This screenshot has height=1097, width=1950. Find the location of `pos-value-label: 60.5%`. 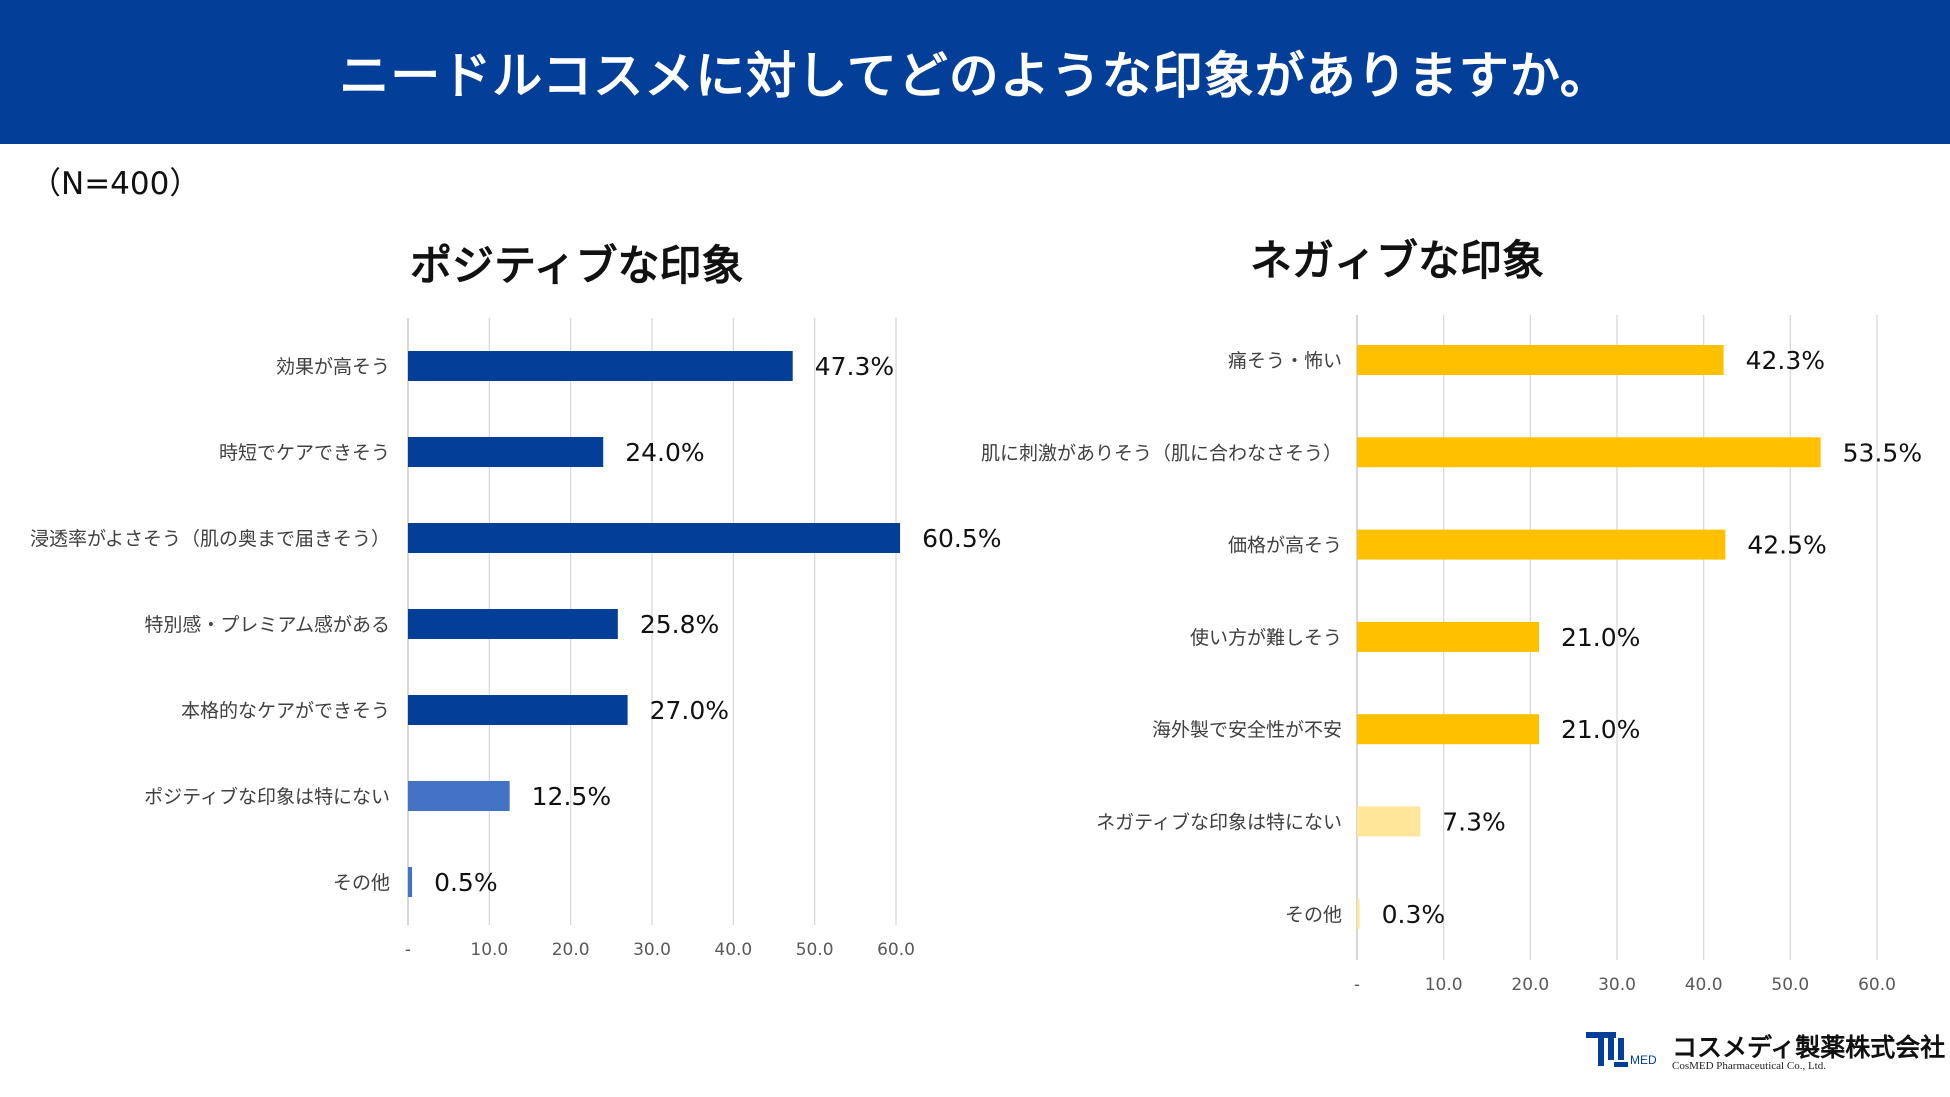

pos-value-label: 60.5% is located at coordinates (961, 538).